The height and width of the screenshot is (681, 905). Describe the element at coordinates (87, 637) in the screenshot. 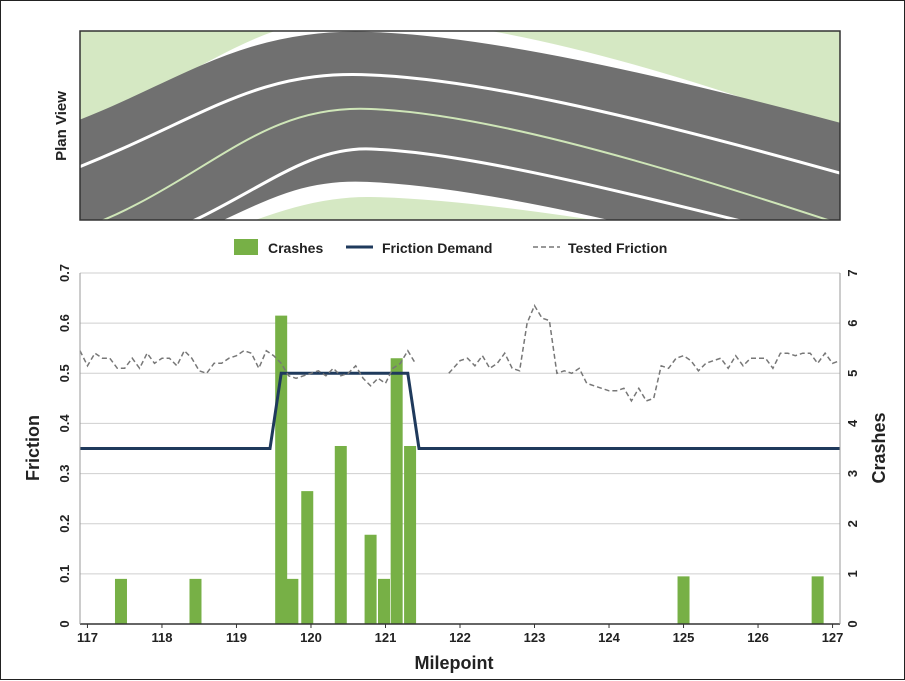

I see `x-tick-label: 117` at that location.